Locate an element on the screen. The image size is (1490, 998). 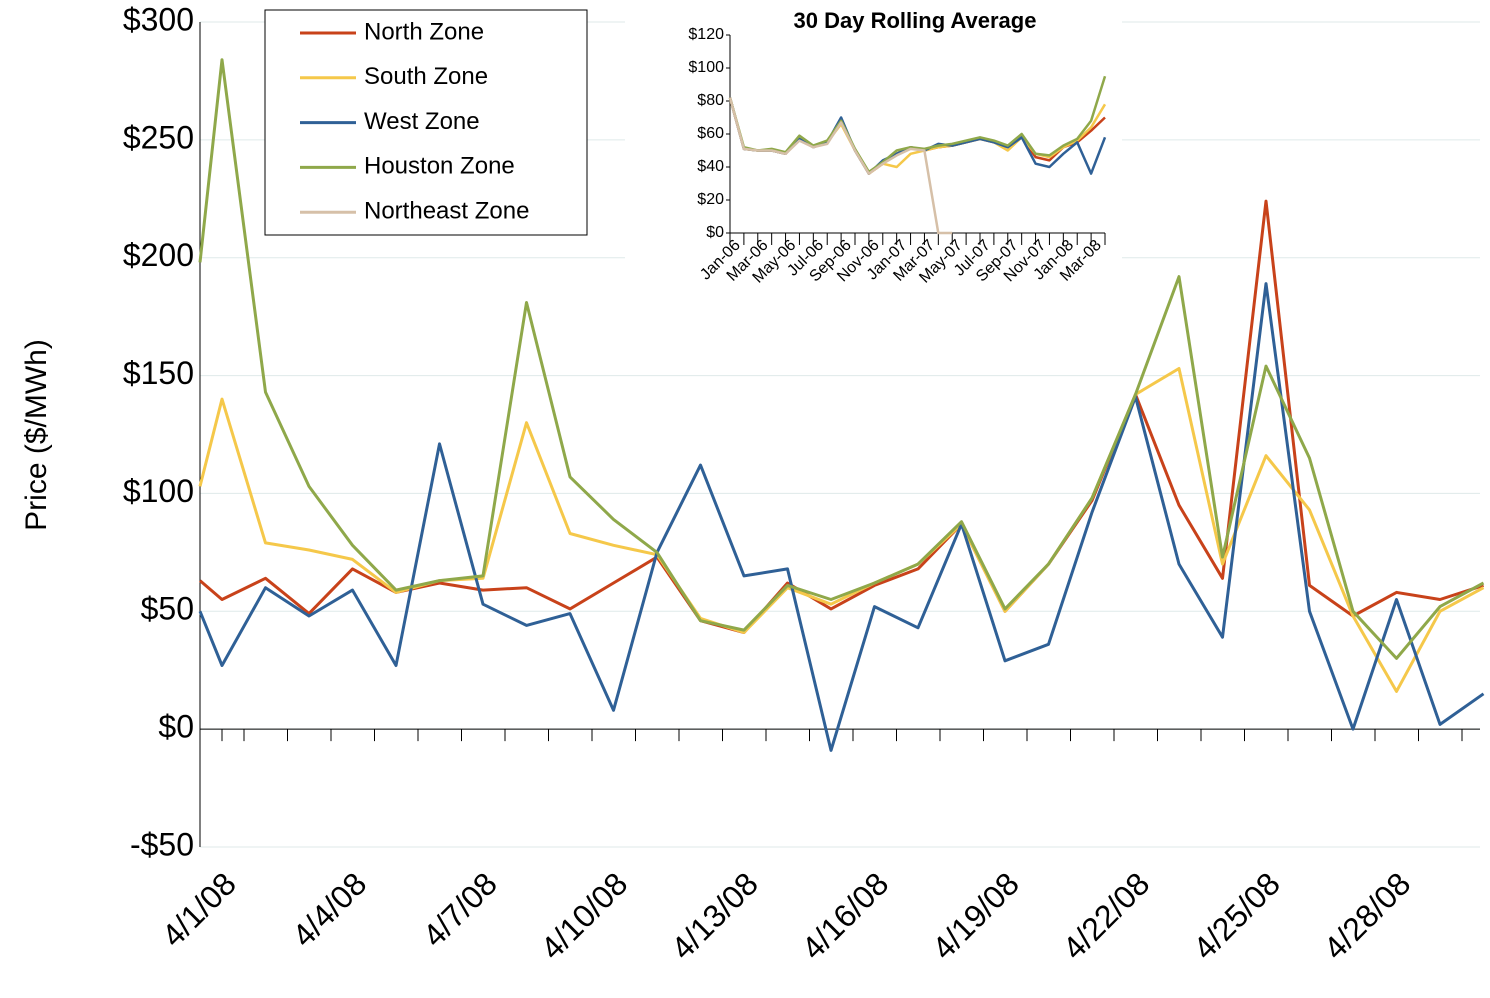
legend-label: West Zone is located at coordinates (422, 121).